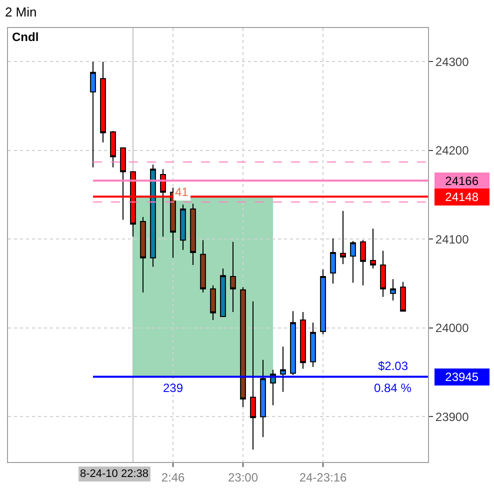 The height and width of the screenshot is (491, 494). Describe the element at coordinates (462, 181) in the screenshot. I see `ref-line-label: 24166` at that location.